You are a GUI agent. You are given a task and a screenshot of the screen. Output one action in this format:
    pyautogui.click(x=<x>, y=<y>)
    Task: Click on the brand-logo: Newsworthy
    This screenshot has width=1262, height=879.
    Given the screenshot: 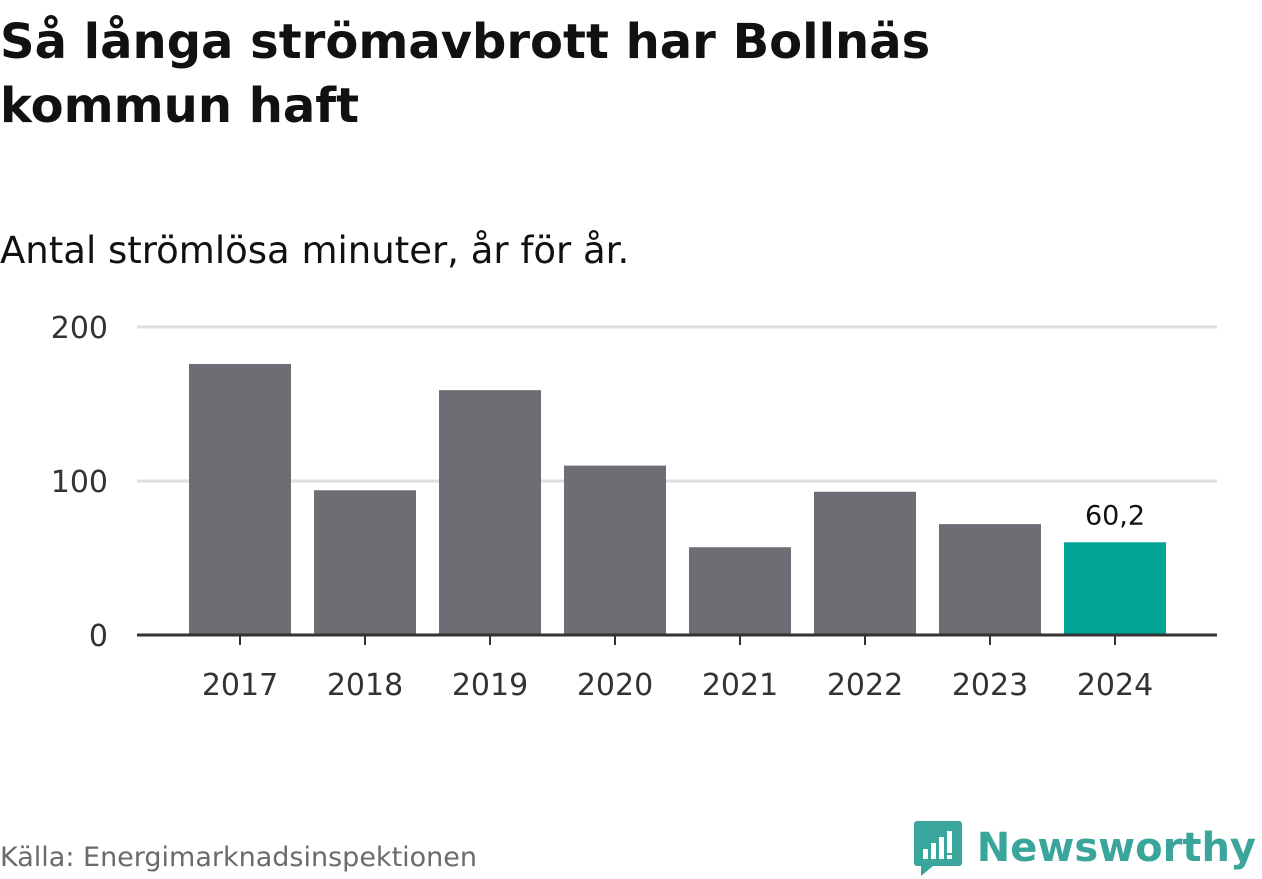 What is the action you would take?
    pyautogui.click(x=1084, y=848)
    